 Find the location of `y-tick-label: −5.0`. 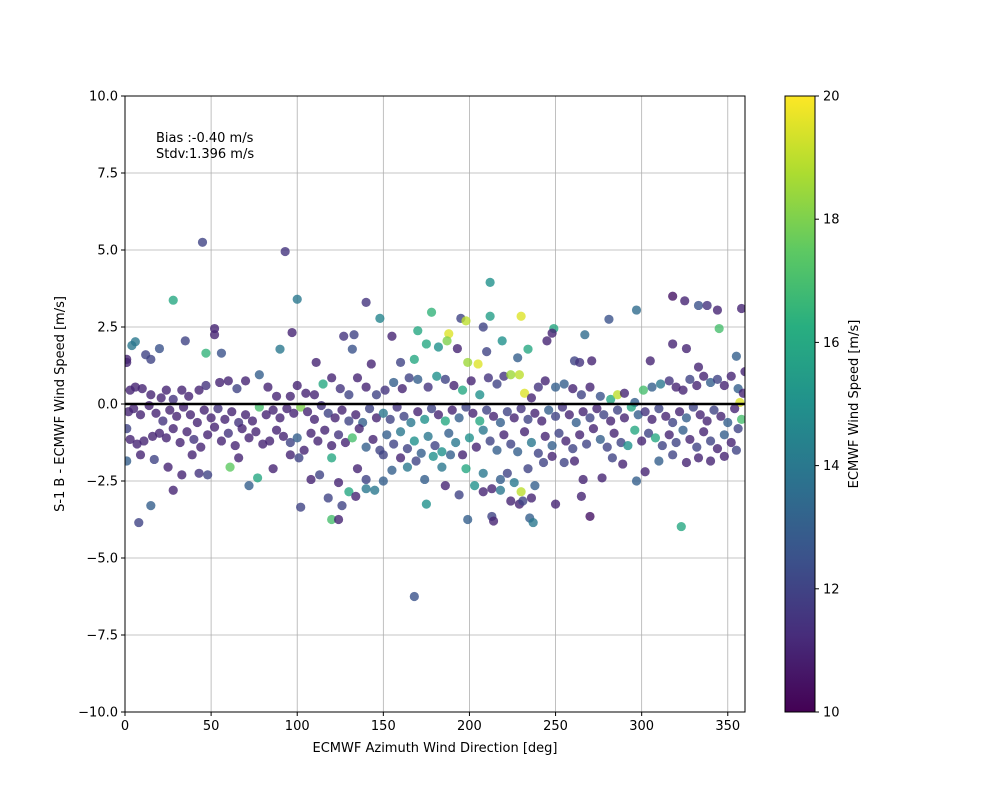

y-tick-label: −5.0 is located at coordinates (102, 559).